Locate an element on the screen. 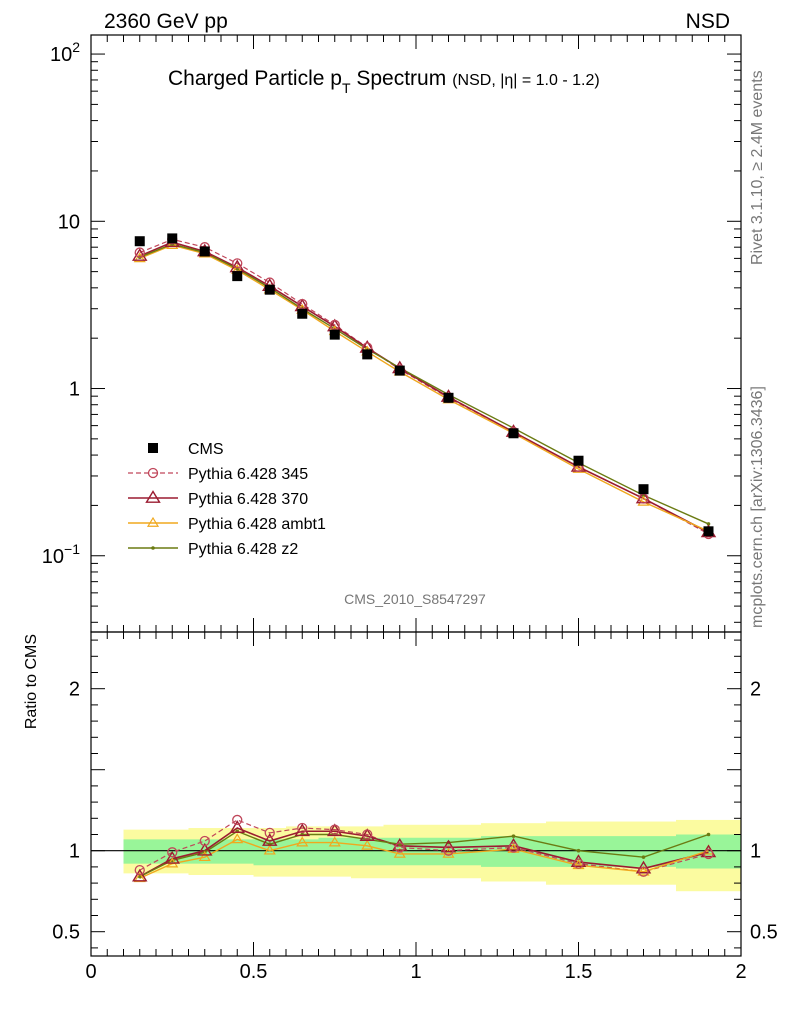 This screenshot has width=786, height=1024. p370-ratio-line is located at coordinates (424, 852).